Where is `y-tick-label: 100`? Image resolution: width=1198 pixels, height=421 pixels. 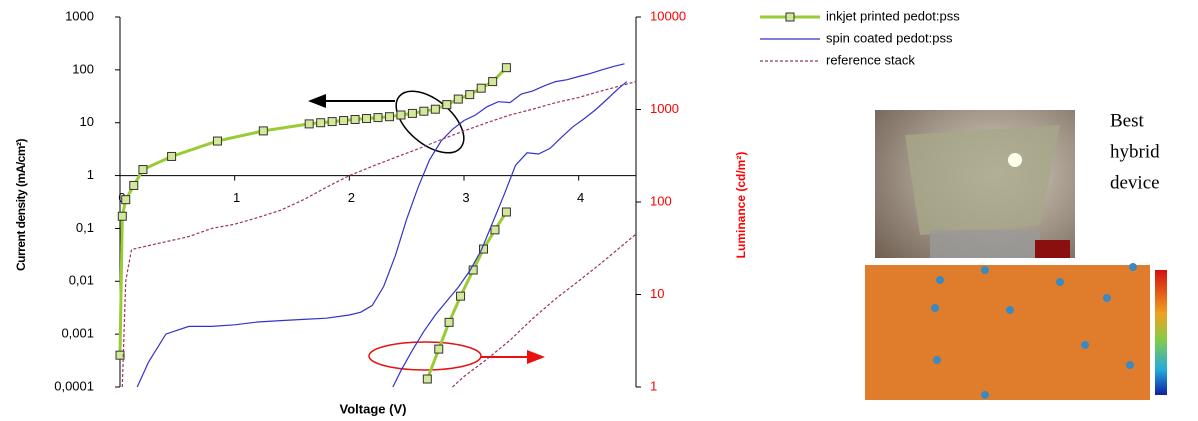
y-tick-label: 100 is located at coordinates (83, 68).